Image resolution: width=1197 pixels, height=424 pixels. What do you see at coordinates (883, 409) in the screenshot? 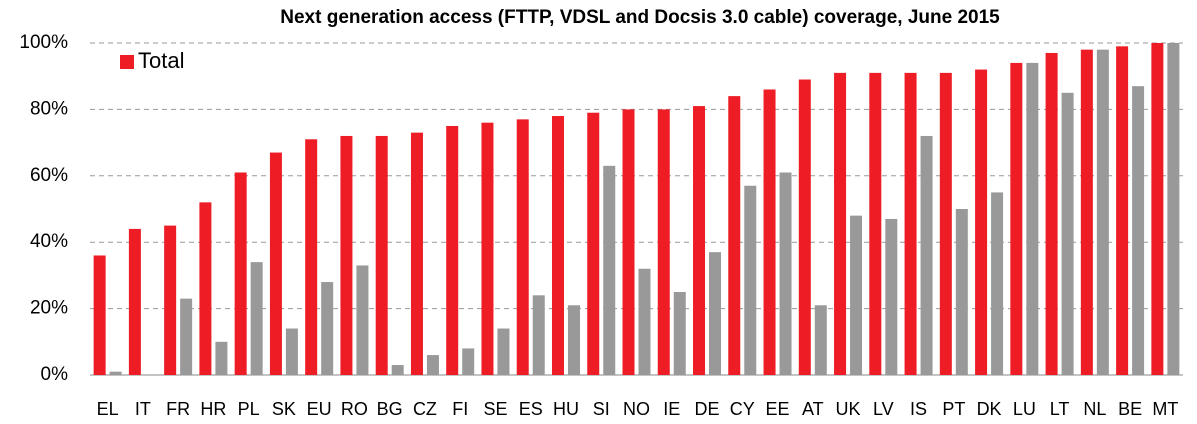
I see `x-tick-label: LV` at bounding box center [883, 409].